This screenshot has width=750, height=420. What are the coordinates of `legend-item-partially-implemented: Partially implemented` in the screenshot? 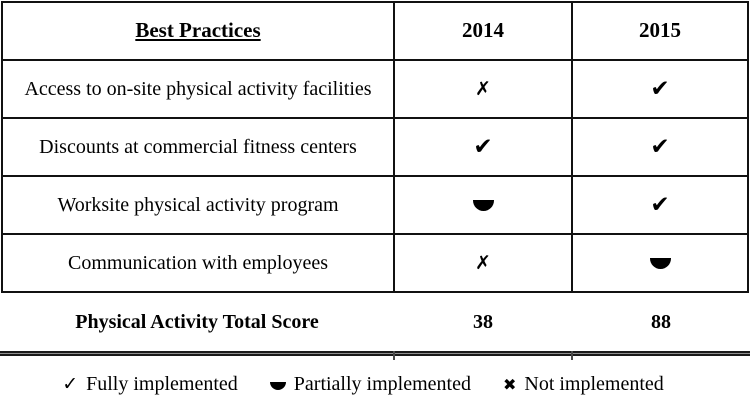 It's located at (370, 384).